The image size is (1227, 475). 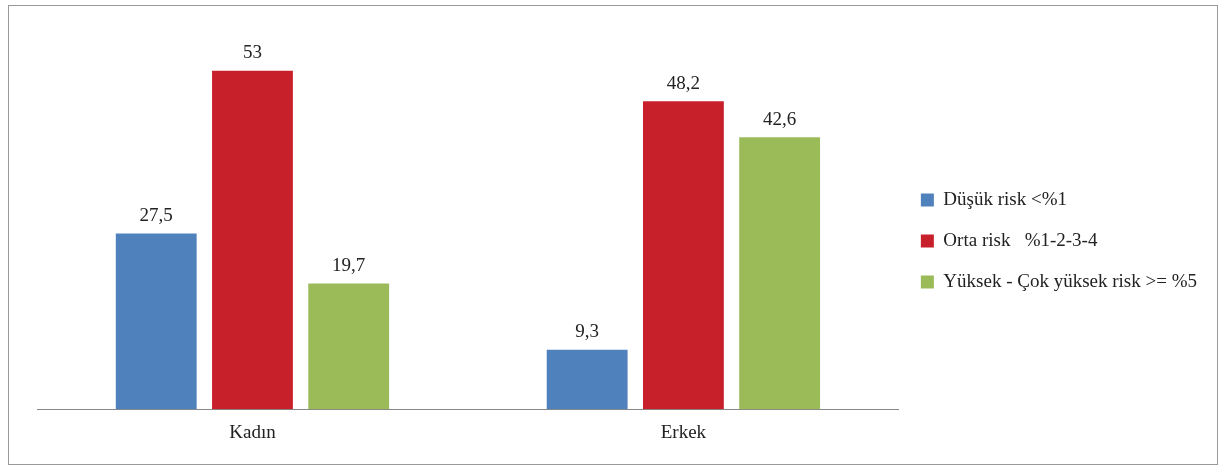 I want to click on legend-label: Yüksek - Çok yüksek risk >= %5, so click(x=1070, y=280).